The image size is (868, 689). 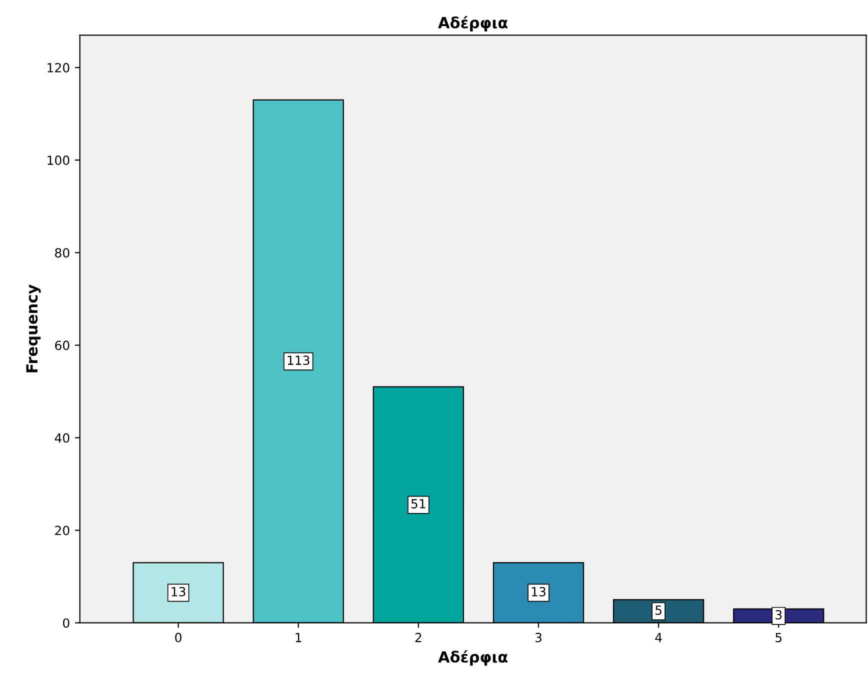 What do you see at coordinates (658, 637) in the screenshot?
I see `x-tick-label: 4` at bounding box center [658, 637].